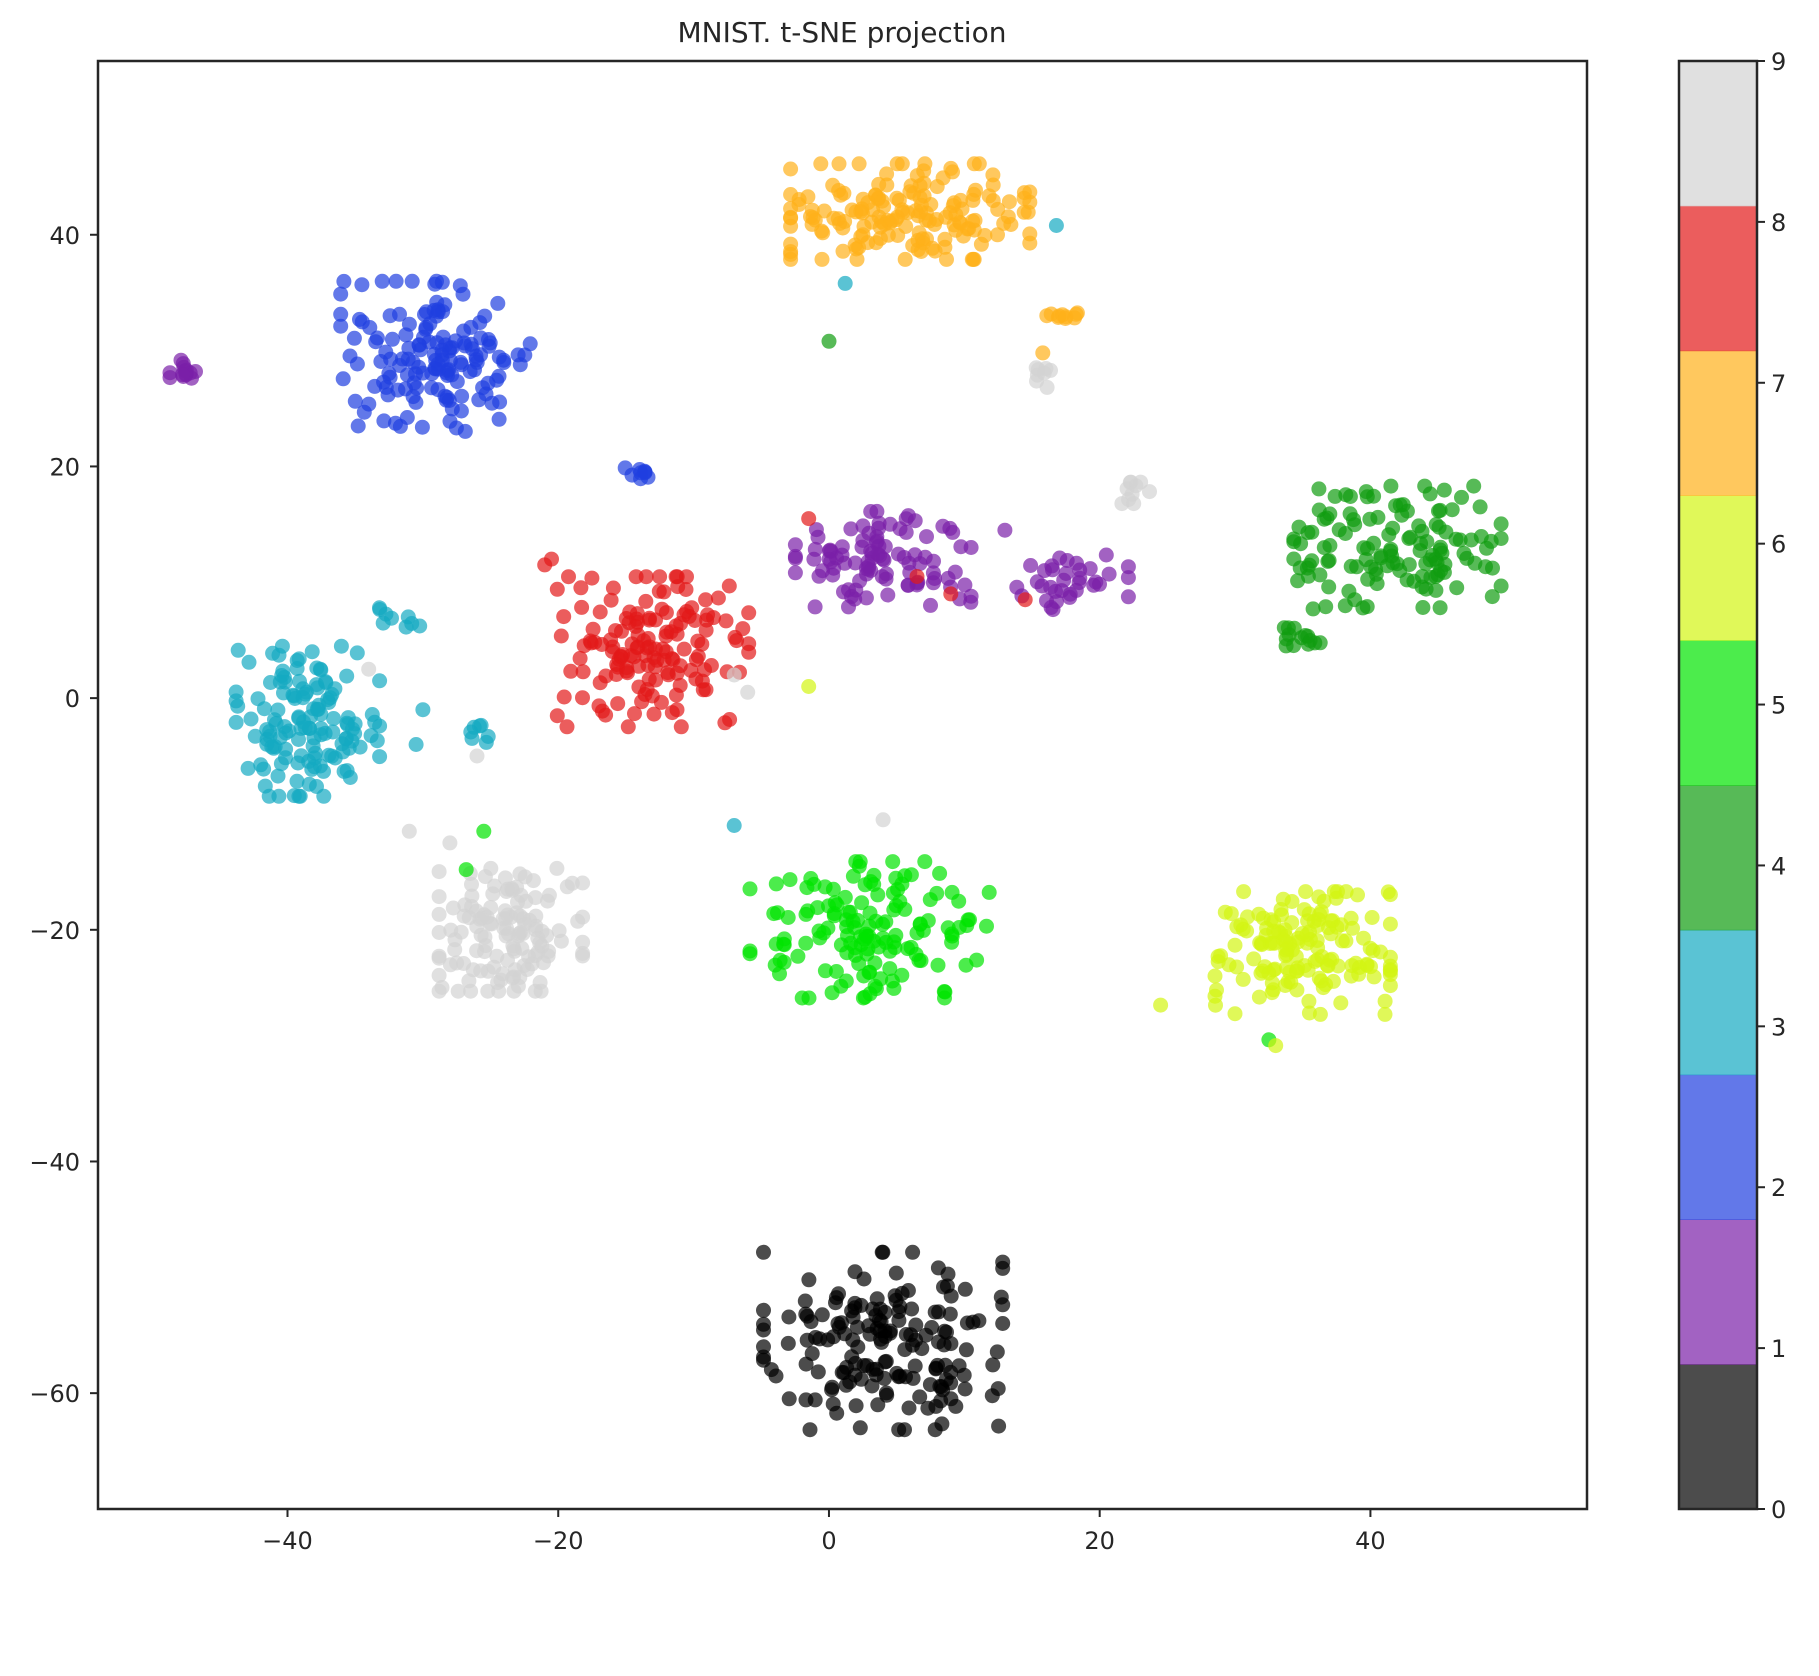 Image resolution: width=1819 pixels, height=1676 pixels. Describe the element at coordinates (1718, 1437) in the screenshot. I see `colorbar-segment` at that location.